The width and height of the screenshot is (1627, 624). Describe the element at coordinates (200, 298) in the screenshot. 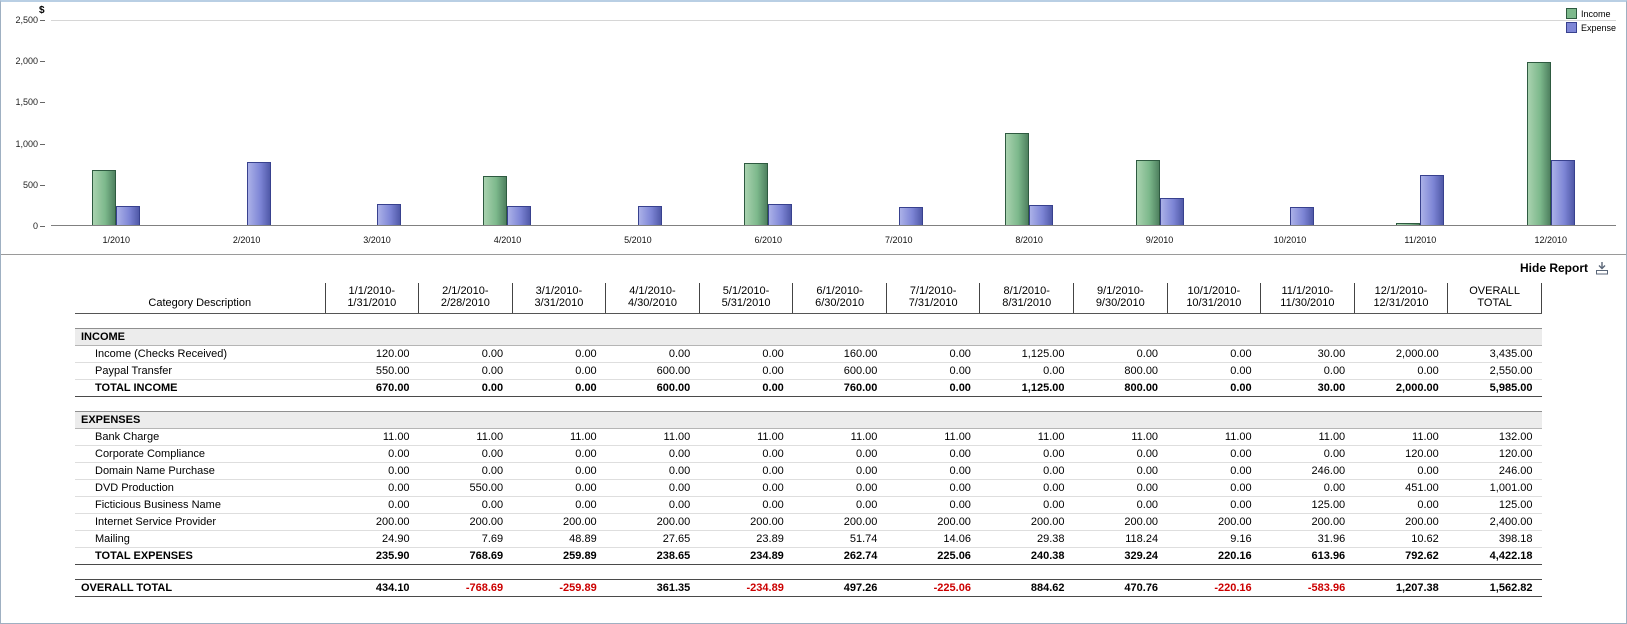

I see `category-description-header: Category Description` at that location.